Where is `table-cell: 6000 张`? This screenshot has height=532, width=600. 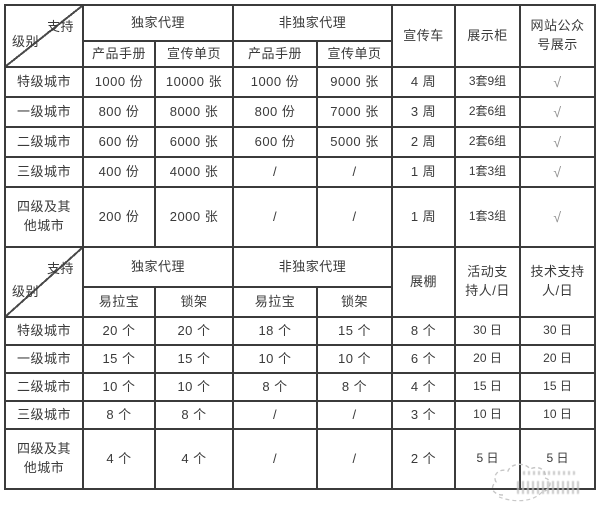
table-cell: 6000 张 is located at coordinates (194, 142).